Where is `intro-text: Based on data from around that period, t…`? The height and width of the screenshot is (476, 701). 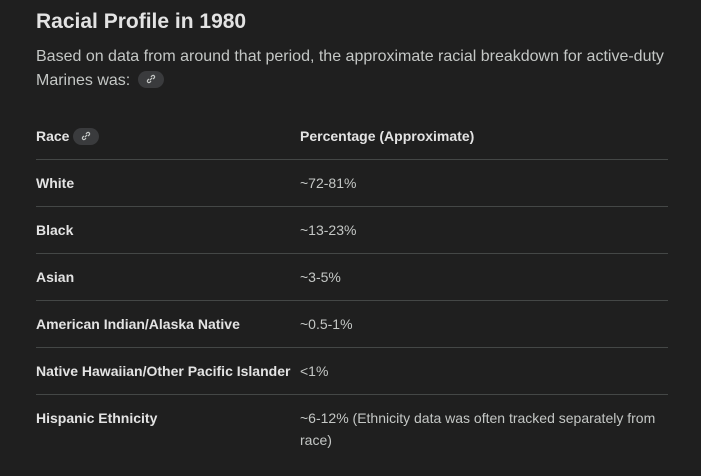
intro-text: Based on data from around that period, t… is located at coordinates (350, 68).